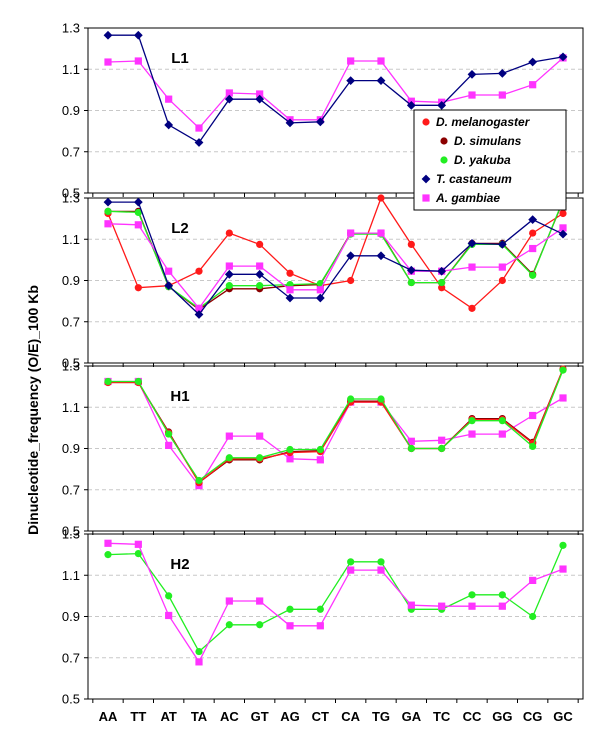 The width and height of the screenshot is (600, 742). Describe the element at coordinates (488, 141) in the screenshot. I see `legend-label: D. simulans` at that location.